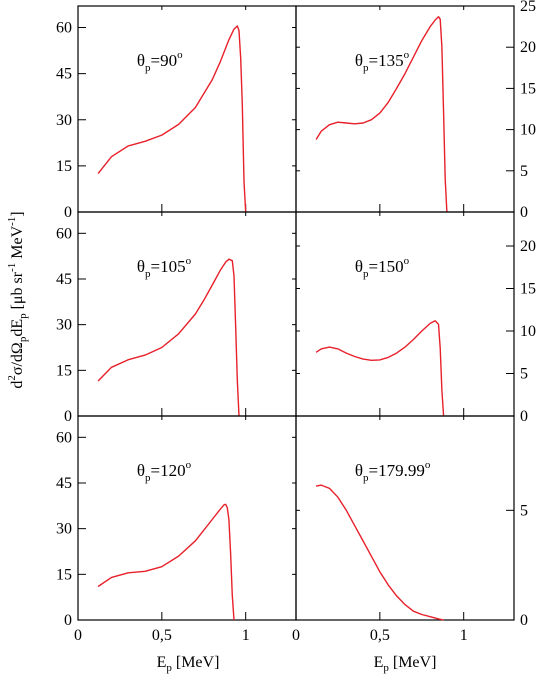 This screenshot has width=541, height=675. What do you see at coordinates (379, 662) in the screenshot?
I see `xlabel-e-right: E` at bounding box center [379, 662].